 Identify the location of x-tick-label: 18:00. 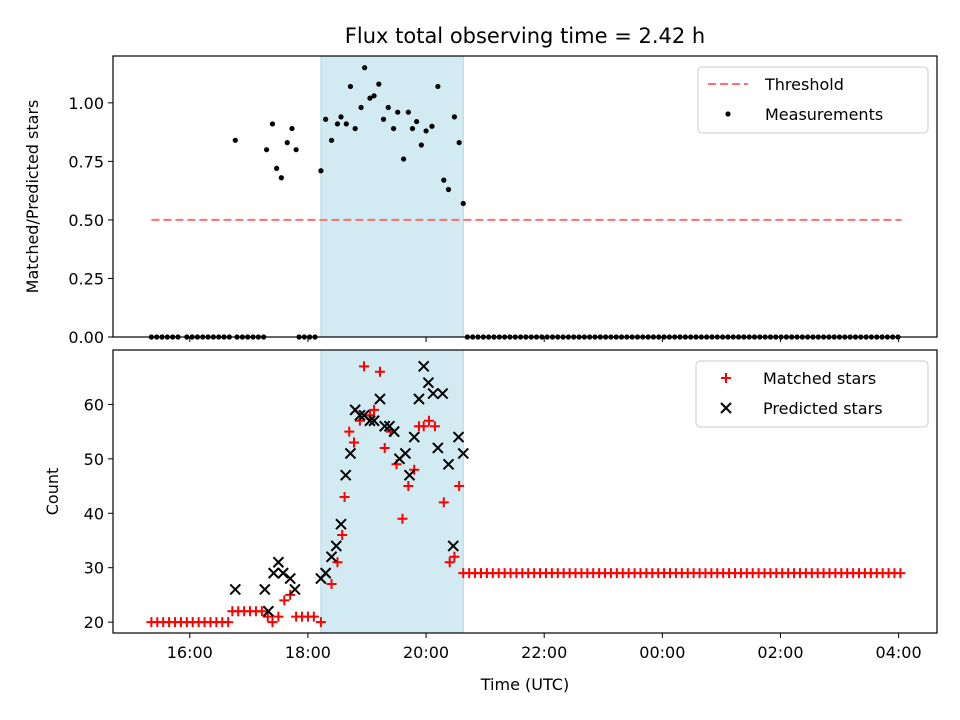
(308, 652).